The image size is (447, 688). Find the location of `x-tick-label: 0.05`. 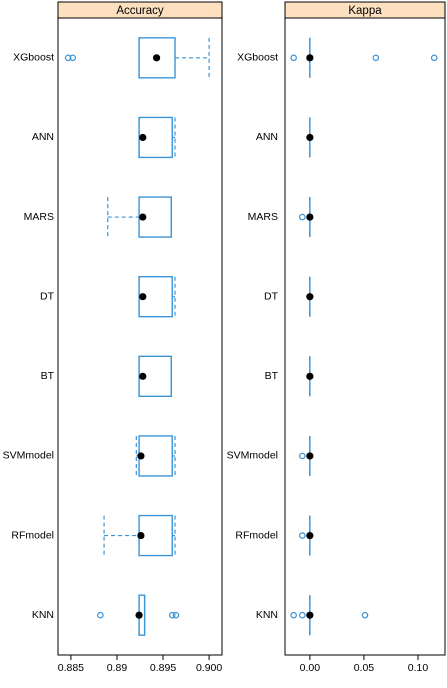

x-tick-label: 0.05 is located at coordinates (364, 668).